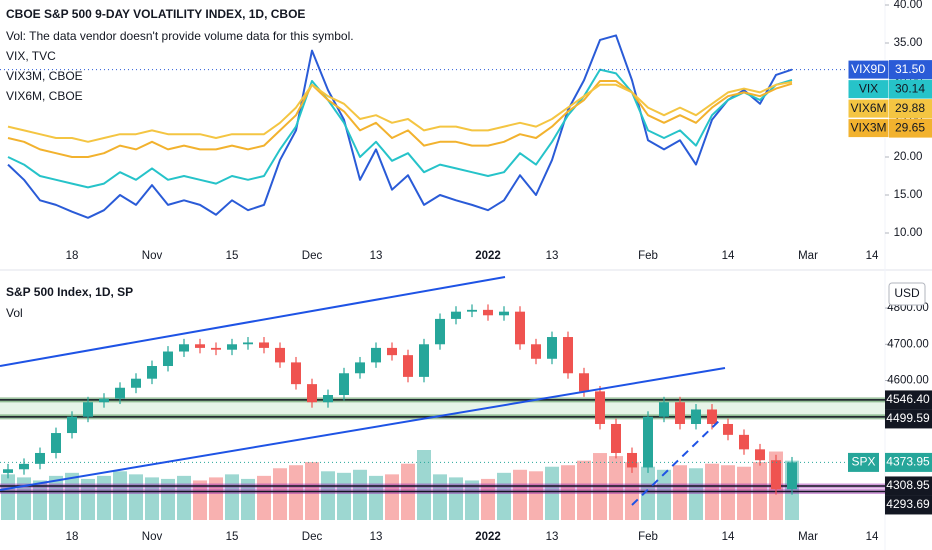 The width and height of the screenshot is (932, 550). What do you see at coordinates (868, 69) in the screenshot?
I see `price-label-name: VIX9D` at bounding box center [868, 69].